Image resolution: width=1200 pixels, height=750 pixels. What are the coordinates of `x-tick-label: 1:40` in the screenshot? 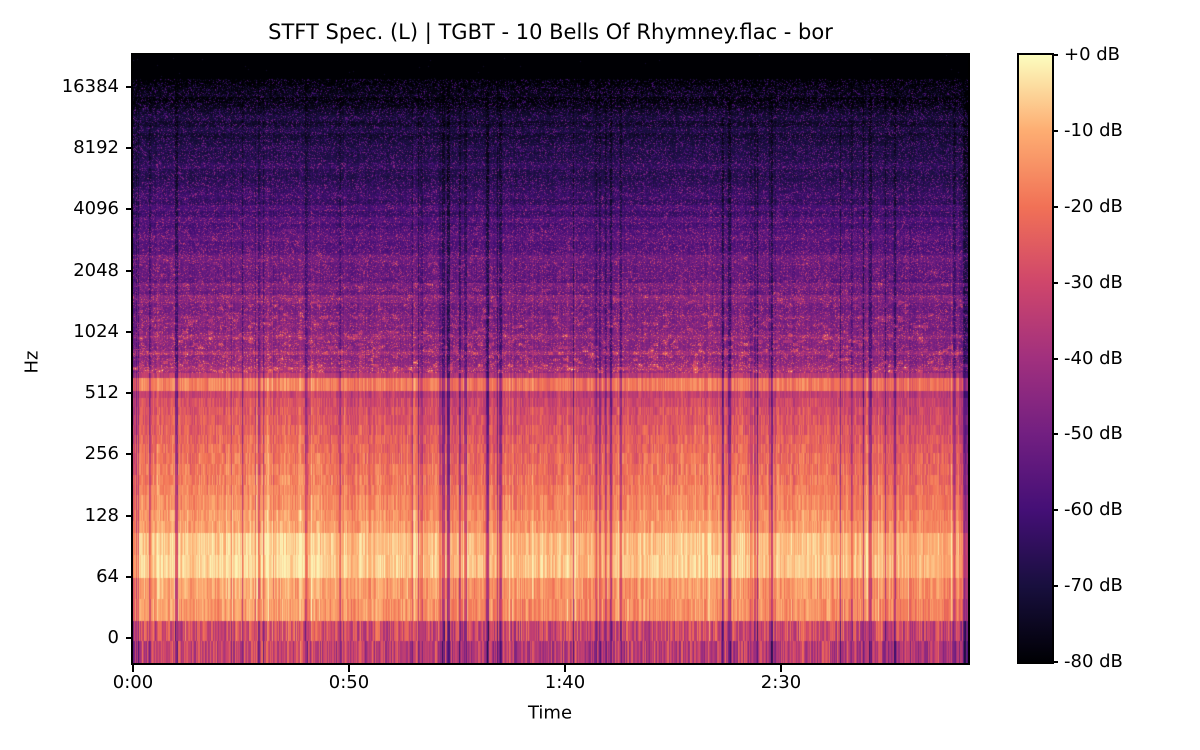 It's located at (565, 682).